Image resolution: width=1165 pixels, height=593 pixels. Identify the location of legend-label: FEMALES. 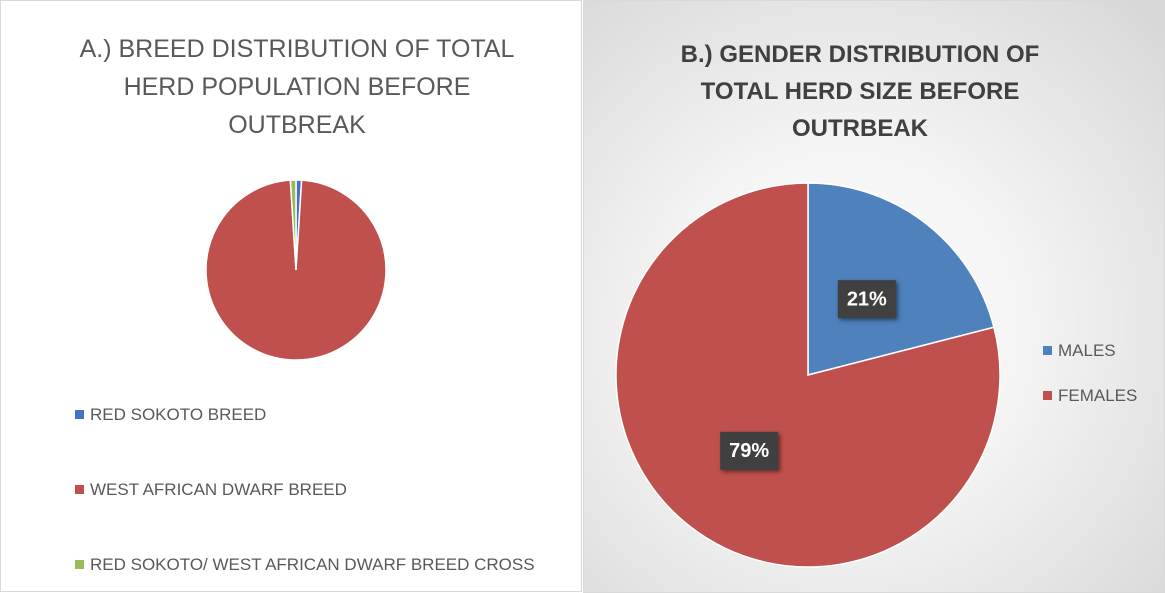
(1098, 395).